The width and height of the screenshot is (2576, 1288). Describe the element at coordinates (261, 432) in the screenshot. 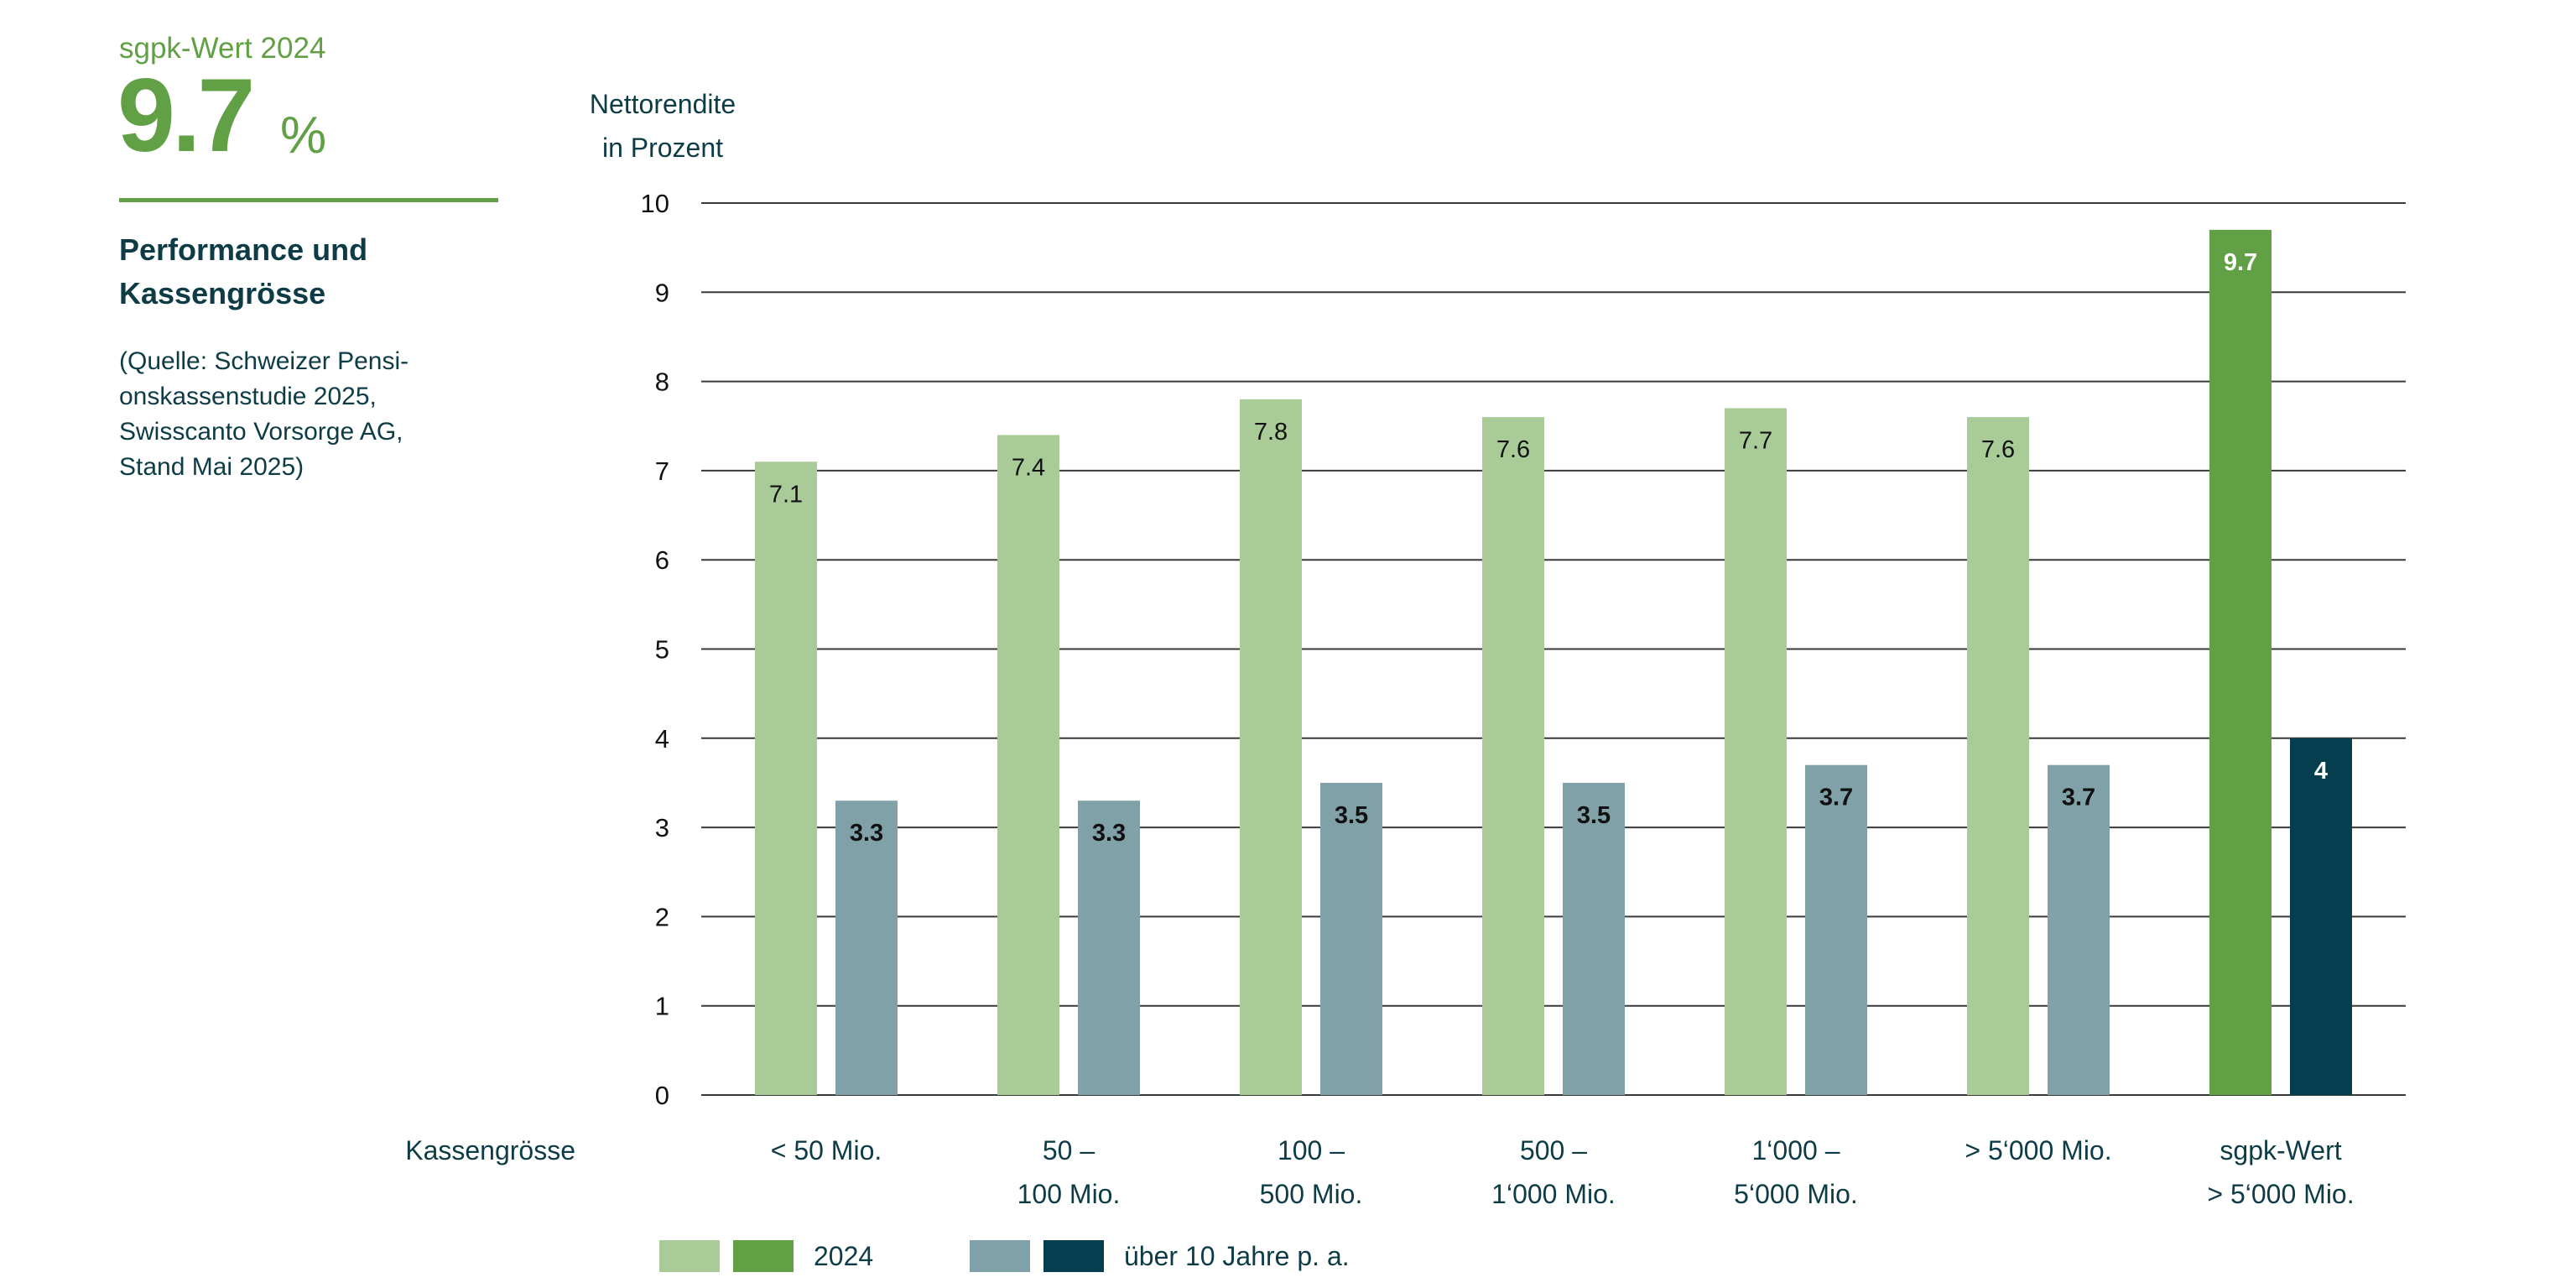

I see `source-line: Swisscanto Vorsorge AG,` at that location.